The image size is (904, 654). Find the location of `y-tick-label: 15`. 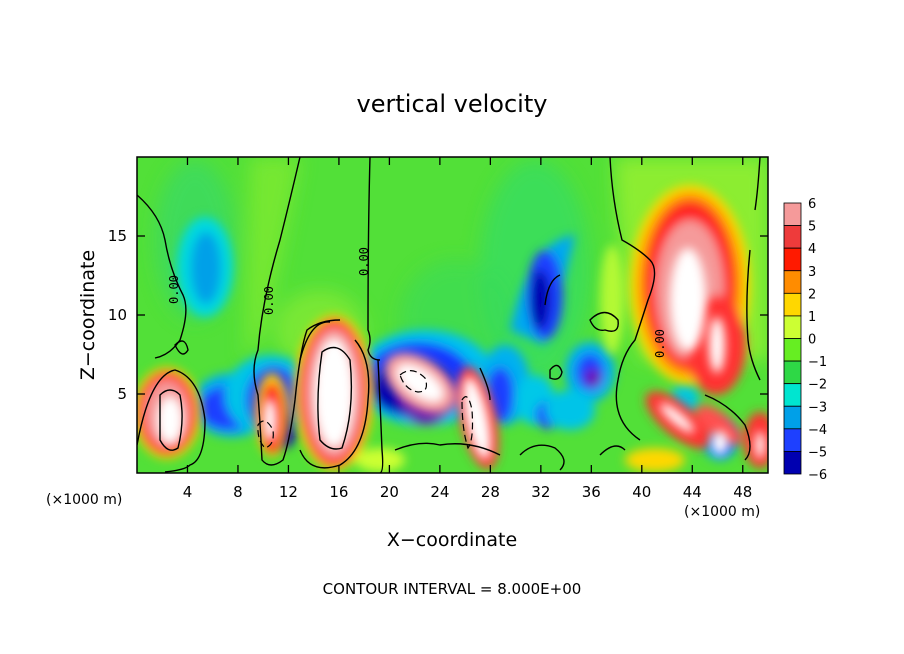

y-tick-label: 15 is located at coordinates (117, 236).